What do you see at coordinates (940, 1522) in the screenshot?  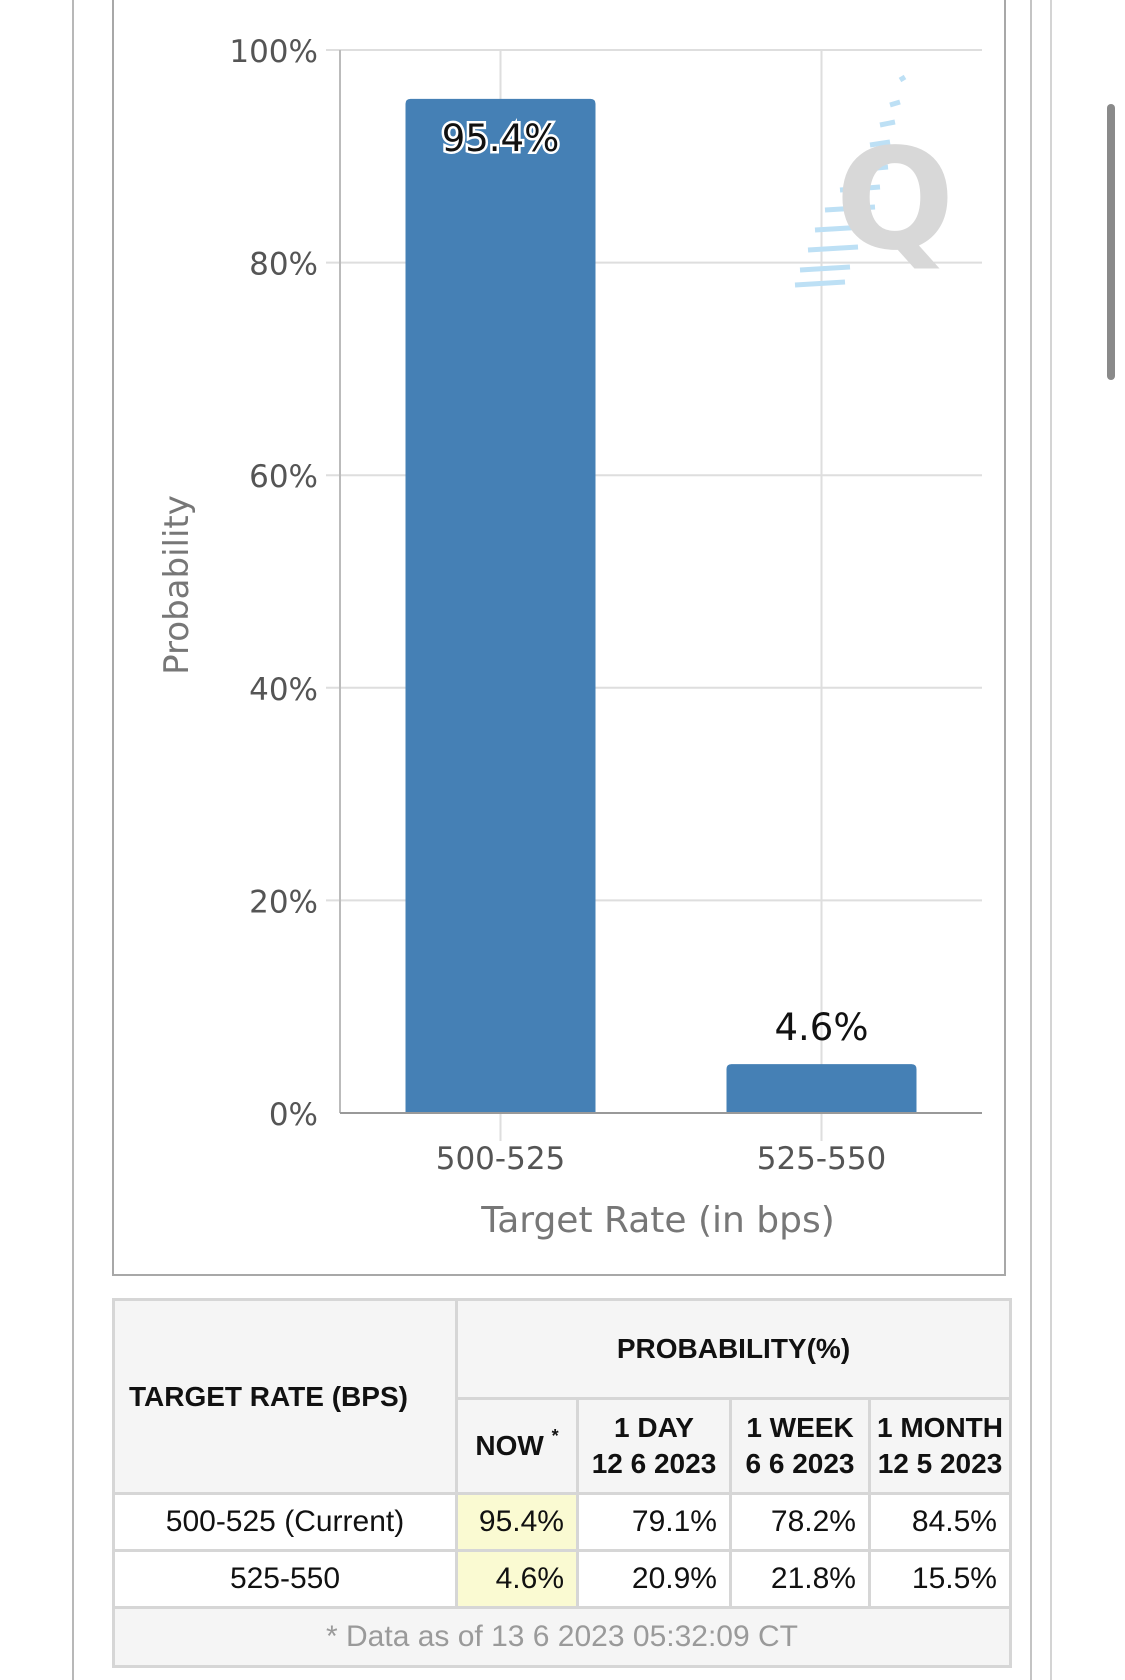 I see `row-1-month-value: 84.5%` at bounding box center [940, 1522].